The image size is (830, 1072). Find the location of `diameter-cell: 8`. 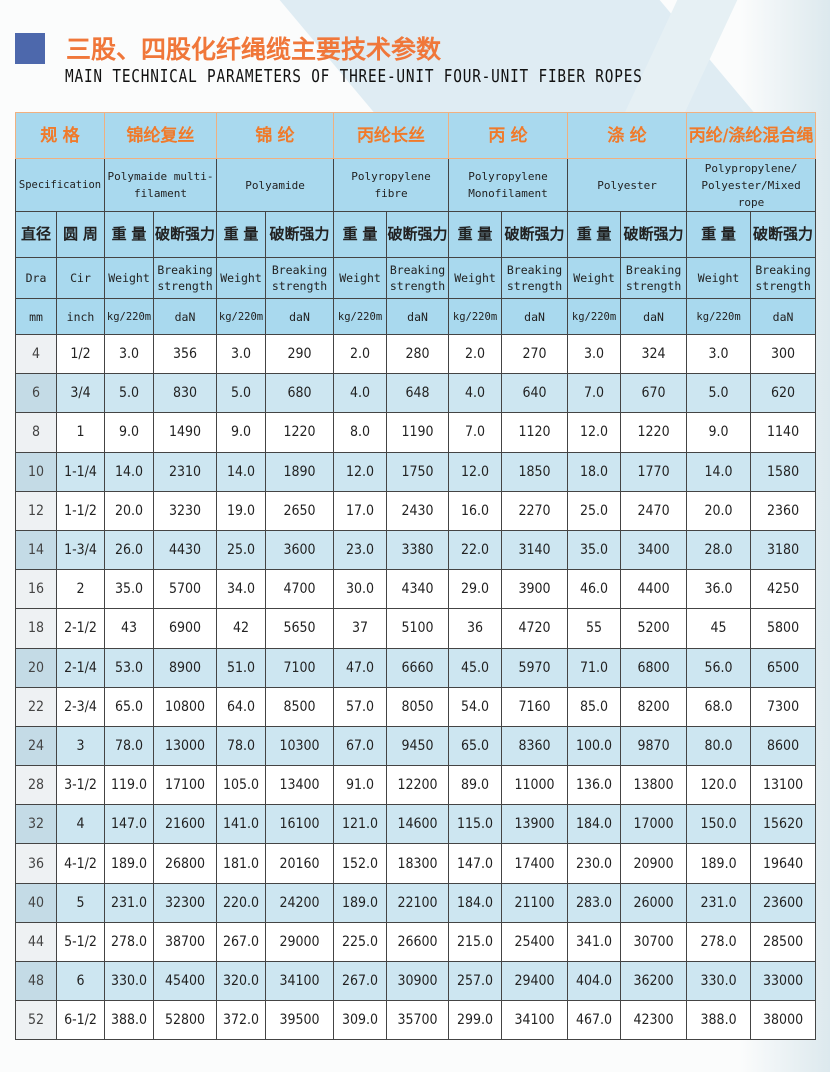

diameter-cell: 8 is located at coordinates (36, 432).